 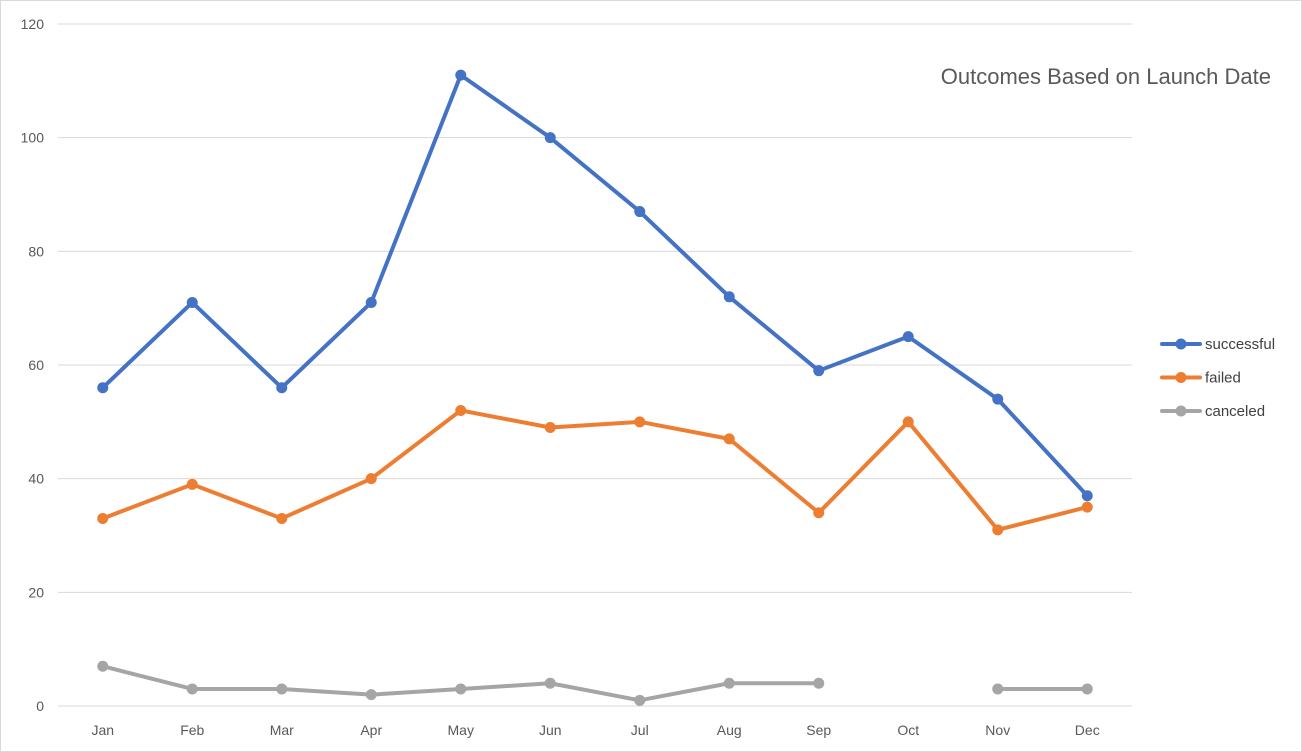 I want to click on legend-item-failed: failed, so click(x=1200, y=378).